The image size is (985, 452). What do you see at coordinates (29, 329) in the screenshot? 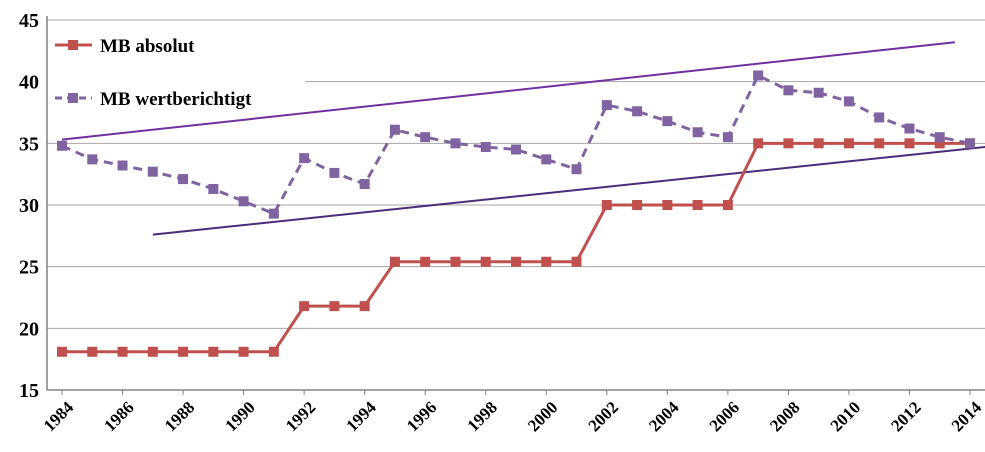
I see `y-tick-label: 20` at bounding box center [29, 329].